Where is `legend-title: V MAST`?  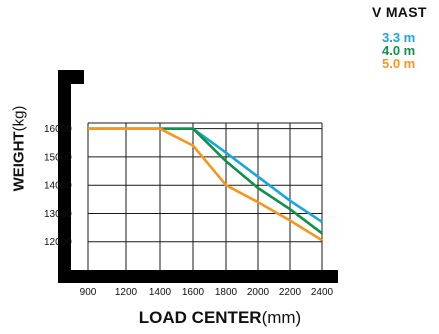
legend-title: V MAST is located at coordinates (399, 12).